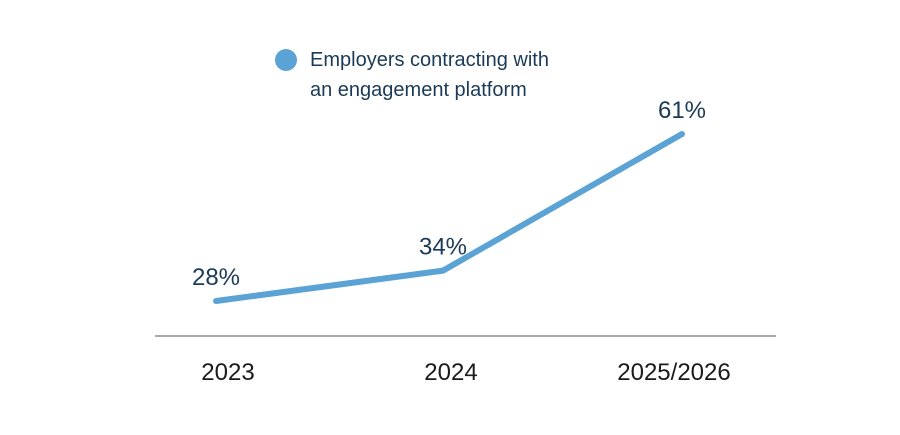 The image size is (900, 435). I want to click on x-tick-label: 2024, so click(450, 372).